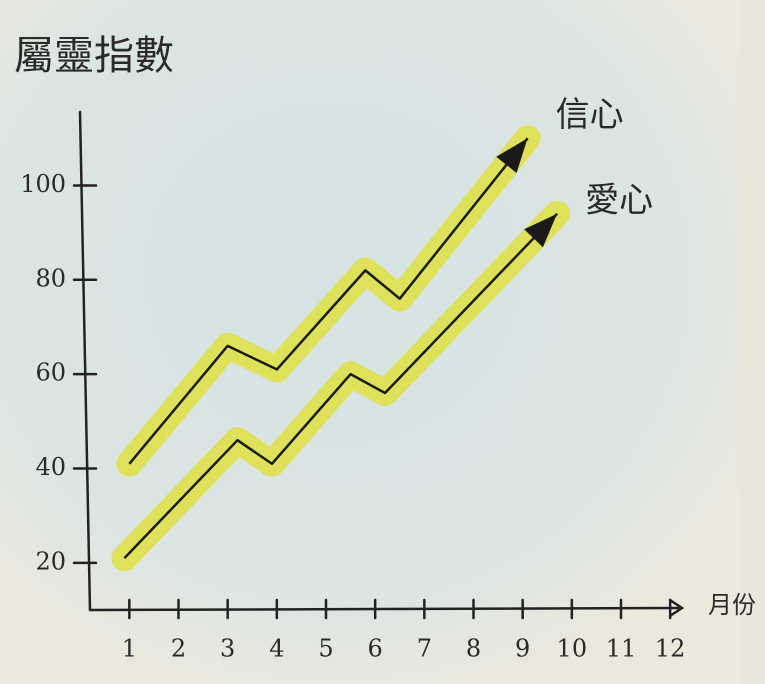 Image resolution: width=765 pixels, height=684 pixels. I want to click on y-tick-label: 100, so click(43, 184).